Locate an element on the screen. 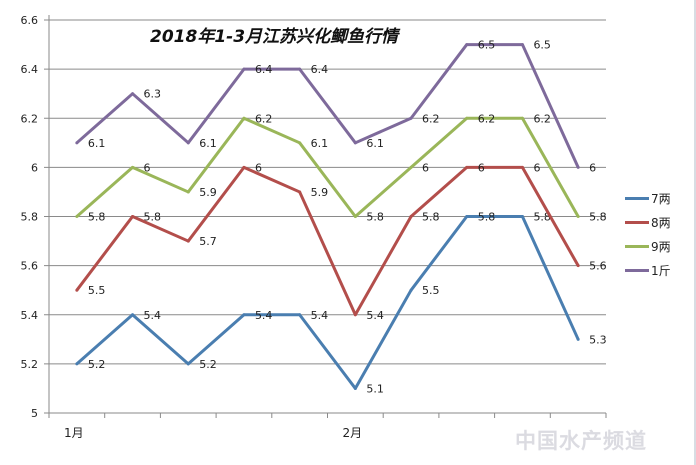  y-tick-label: 5 is located at coordinates (34, 413).